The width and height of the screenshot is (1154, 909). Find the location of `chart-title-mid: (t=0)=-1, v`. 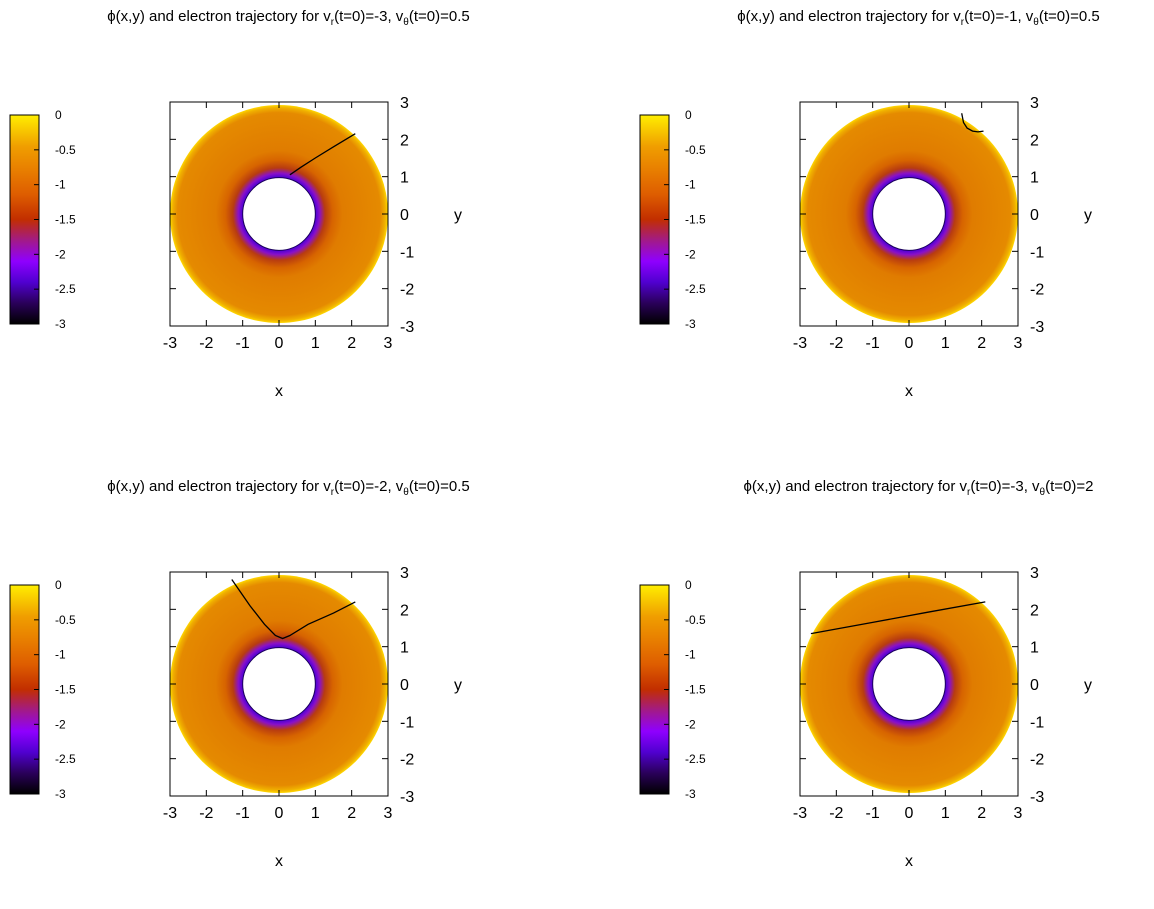

chart-title-mid: (t=0)=-1, v is located at coordinates (999, 16).